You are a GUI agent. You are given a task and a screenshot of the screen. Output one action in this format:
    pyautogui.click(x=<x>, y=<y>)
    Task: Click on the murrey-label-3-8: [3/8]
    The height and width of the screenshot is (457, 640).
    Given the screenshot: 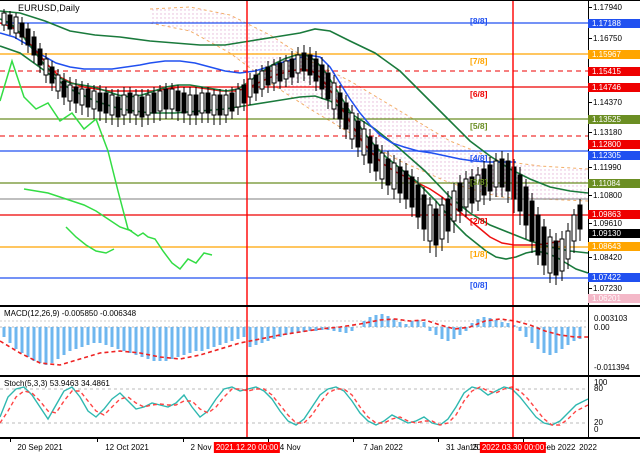 What is the action you would take?
    pyautogui.click(x=479, y=182)
    